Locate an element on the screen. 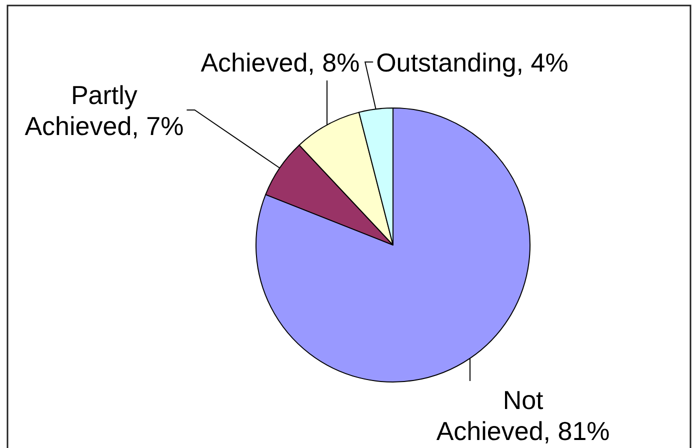  slice-label: Outstanding, 4% is located at coordinates (472, 62).